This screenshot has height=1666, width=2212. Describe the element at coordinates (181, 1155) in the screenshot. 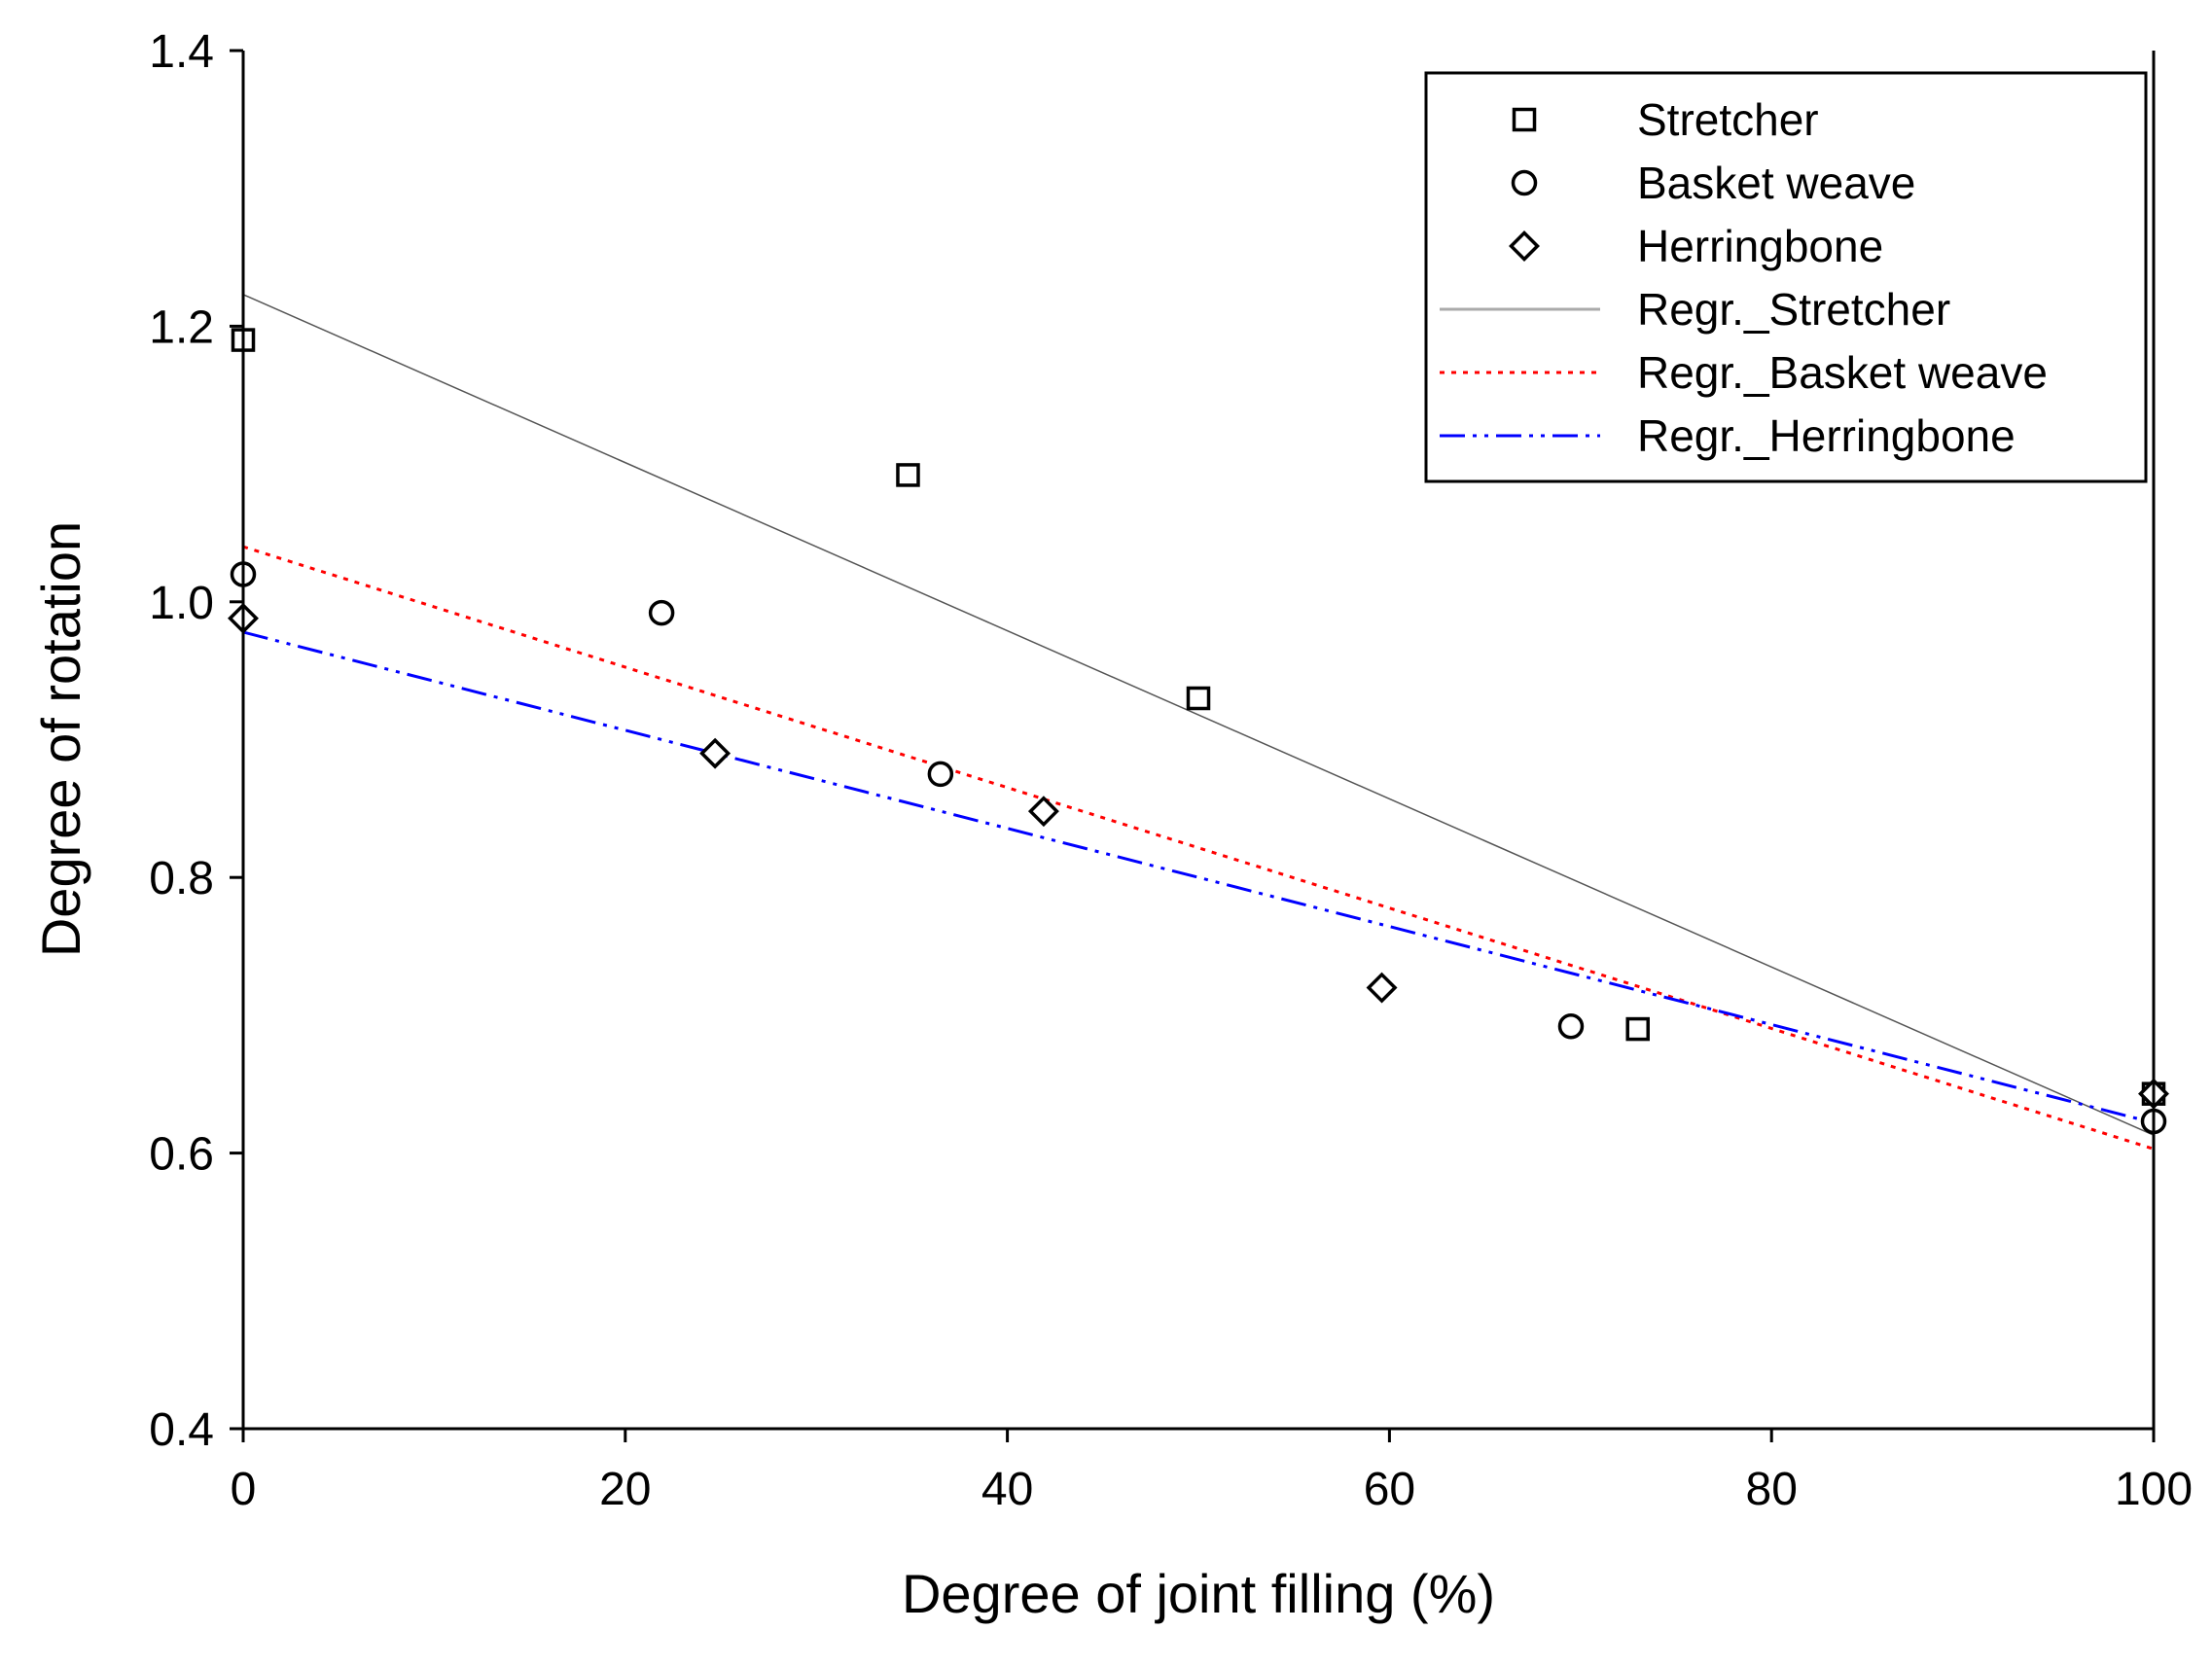

I see `y-tick-label: 0.6` at that location.